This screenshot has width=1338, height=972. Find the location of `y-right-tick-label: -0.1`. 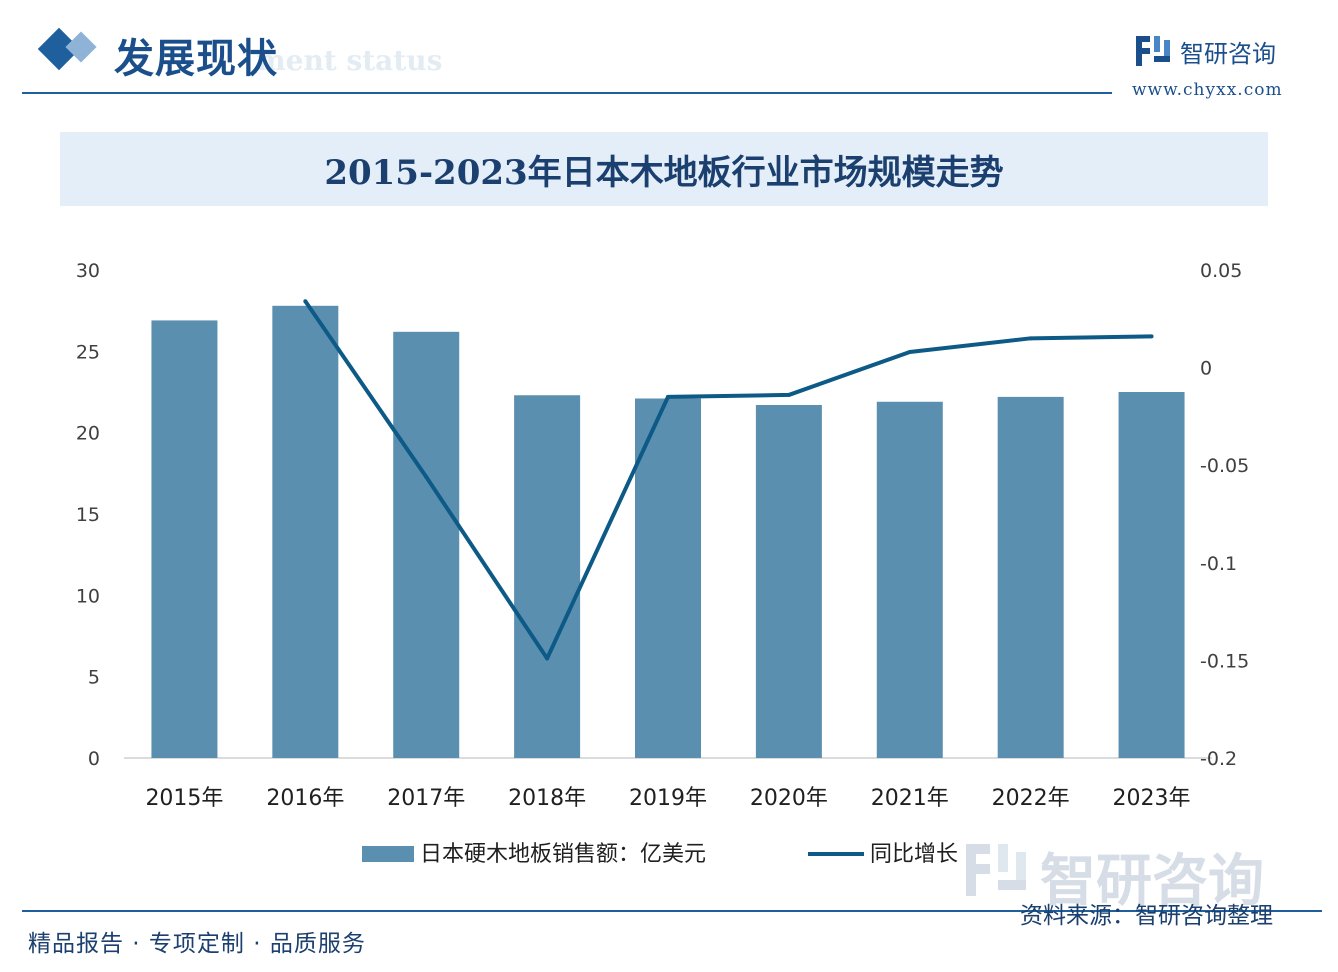

y-right-tick-label: -0.1 is located at coordinates (1218, 564).